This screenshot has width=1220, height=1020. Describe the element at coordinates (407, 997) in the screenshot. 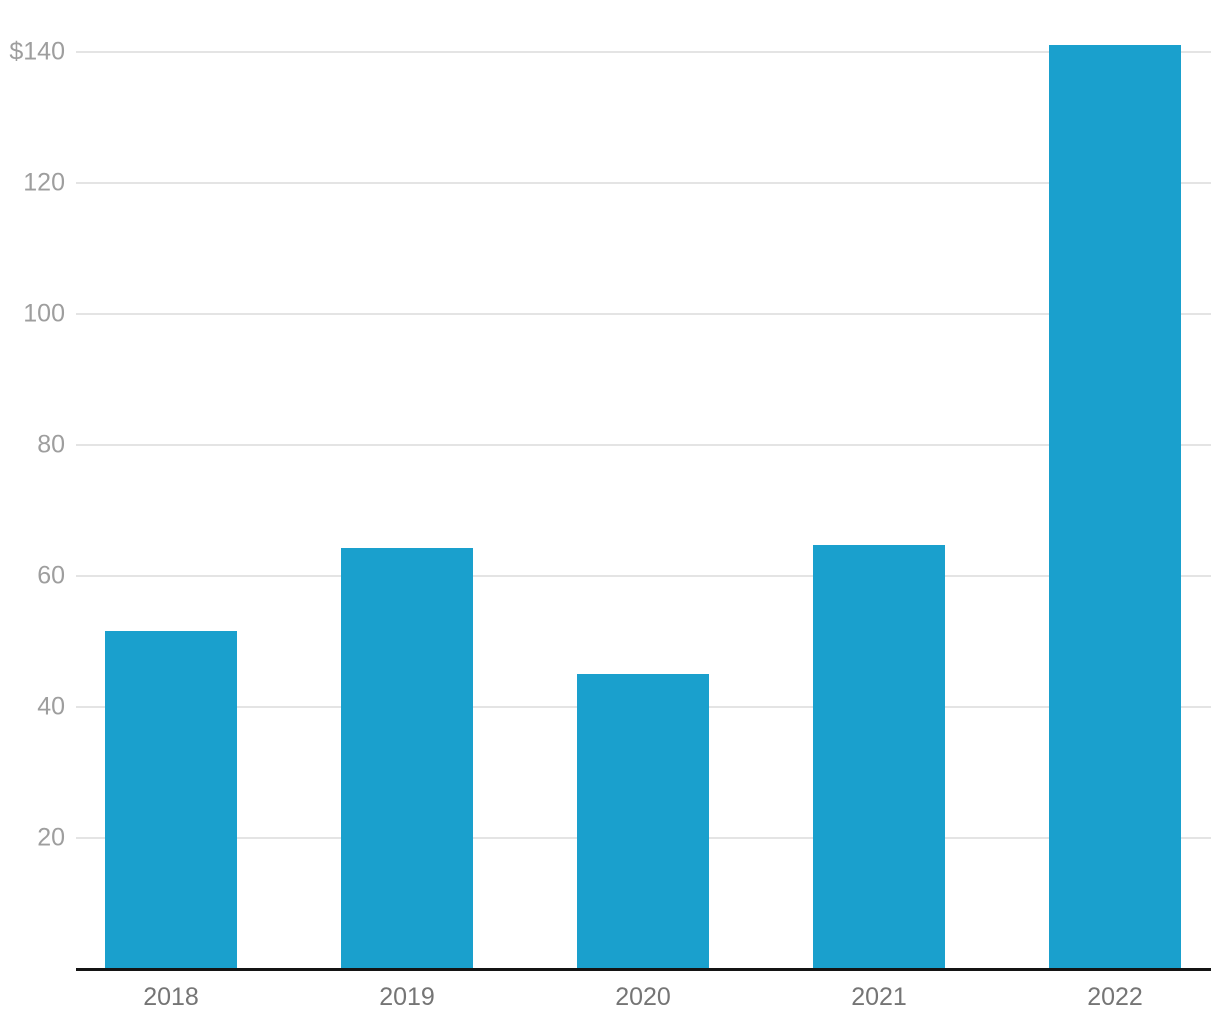

I see `xtick-label-2019: 2019` at that location.